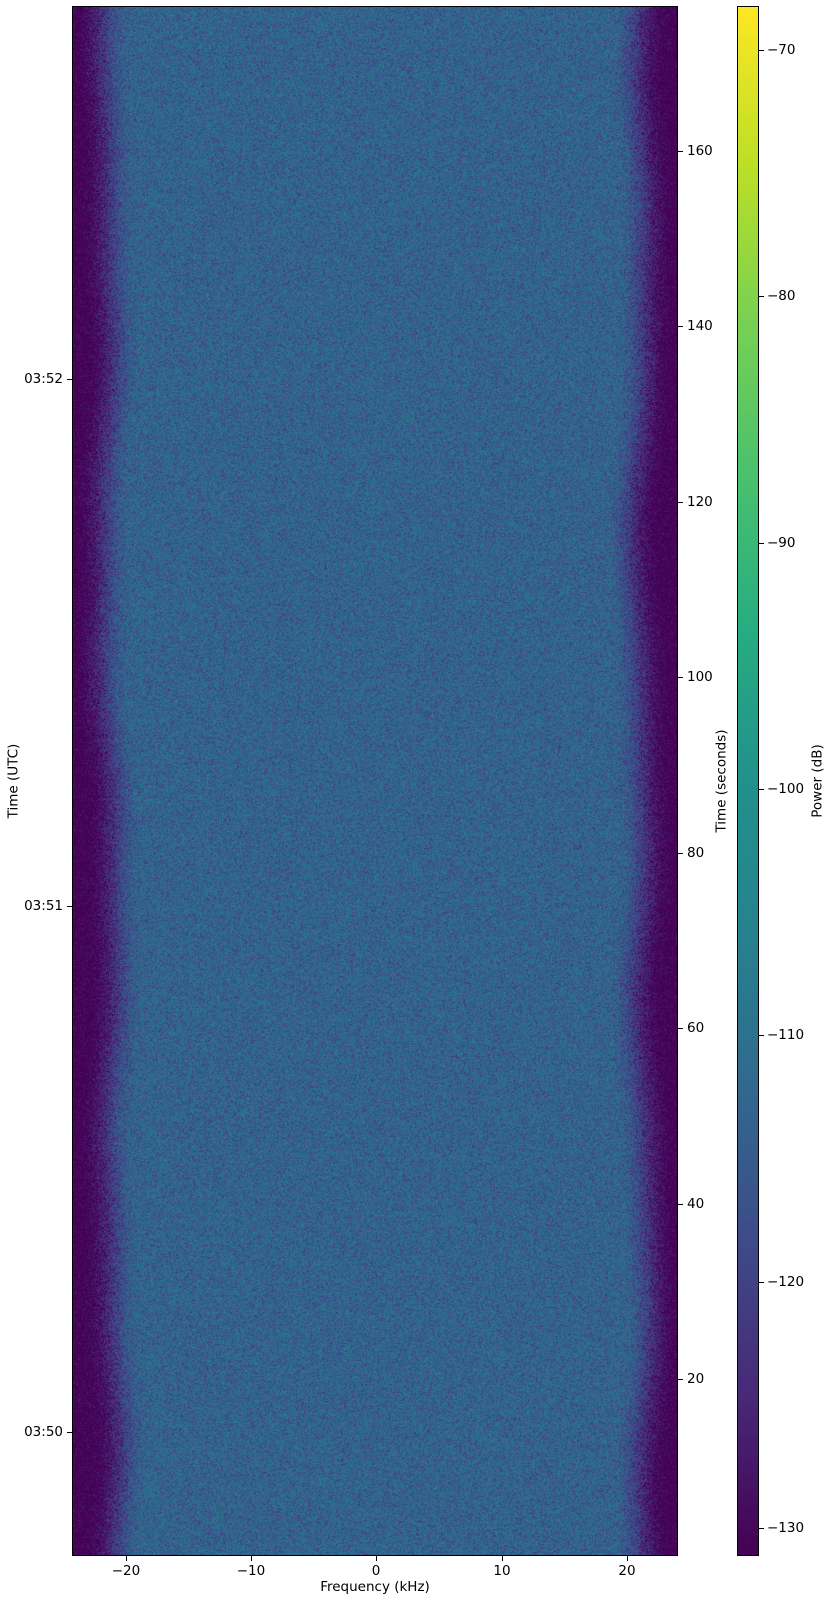  What do you see at coordinates (696, 853) in the screenshot?
I see `seconds-axis-tick-label: 80` at bounding box center [696, 853].